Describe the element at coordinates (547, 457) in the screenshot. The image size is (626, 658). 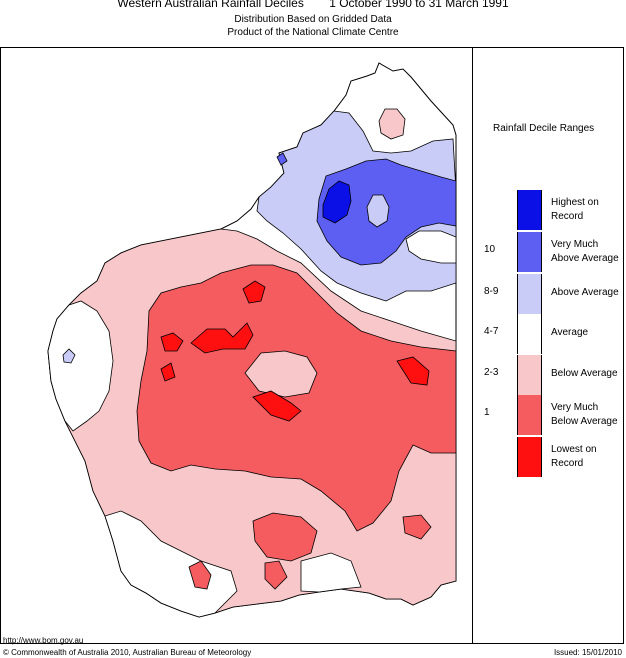
I see `legend-row-lowest: Lowest on Record` at that location.